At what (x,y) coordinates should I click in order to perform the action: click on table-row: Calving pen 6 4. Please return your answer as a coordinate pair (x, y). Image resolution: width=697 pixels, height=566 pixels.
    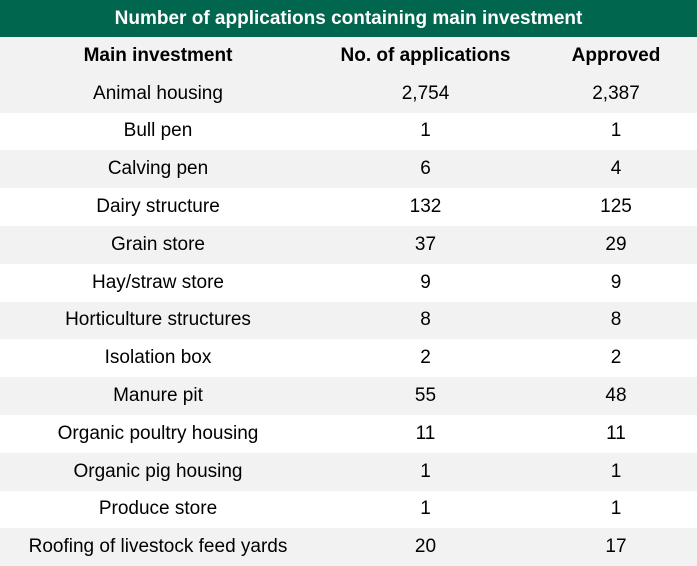
    Looking at the image, I should click on (348, 169).